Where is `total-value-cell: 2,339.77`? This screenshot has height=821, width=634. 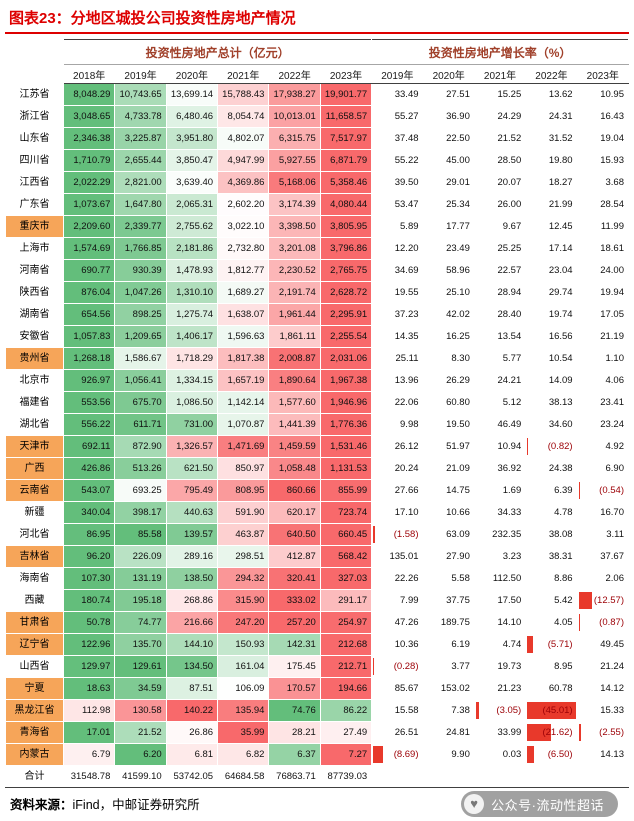
total-value-cell: 2,339.77 is located at coordinates (140, 226).